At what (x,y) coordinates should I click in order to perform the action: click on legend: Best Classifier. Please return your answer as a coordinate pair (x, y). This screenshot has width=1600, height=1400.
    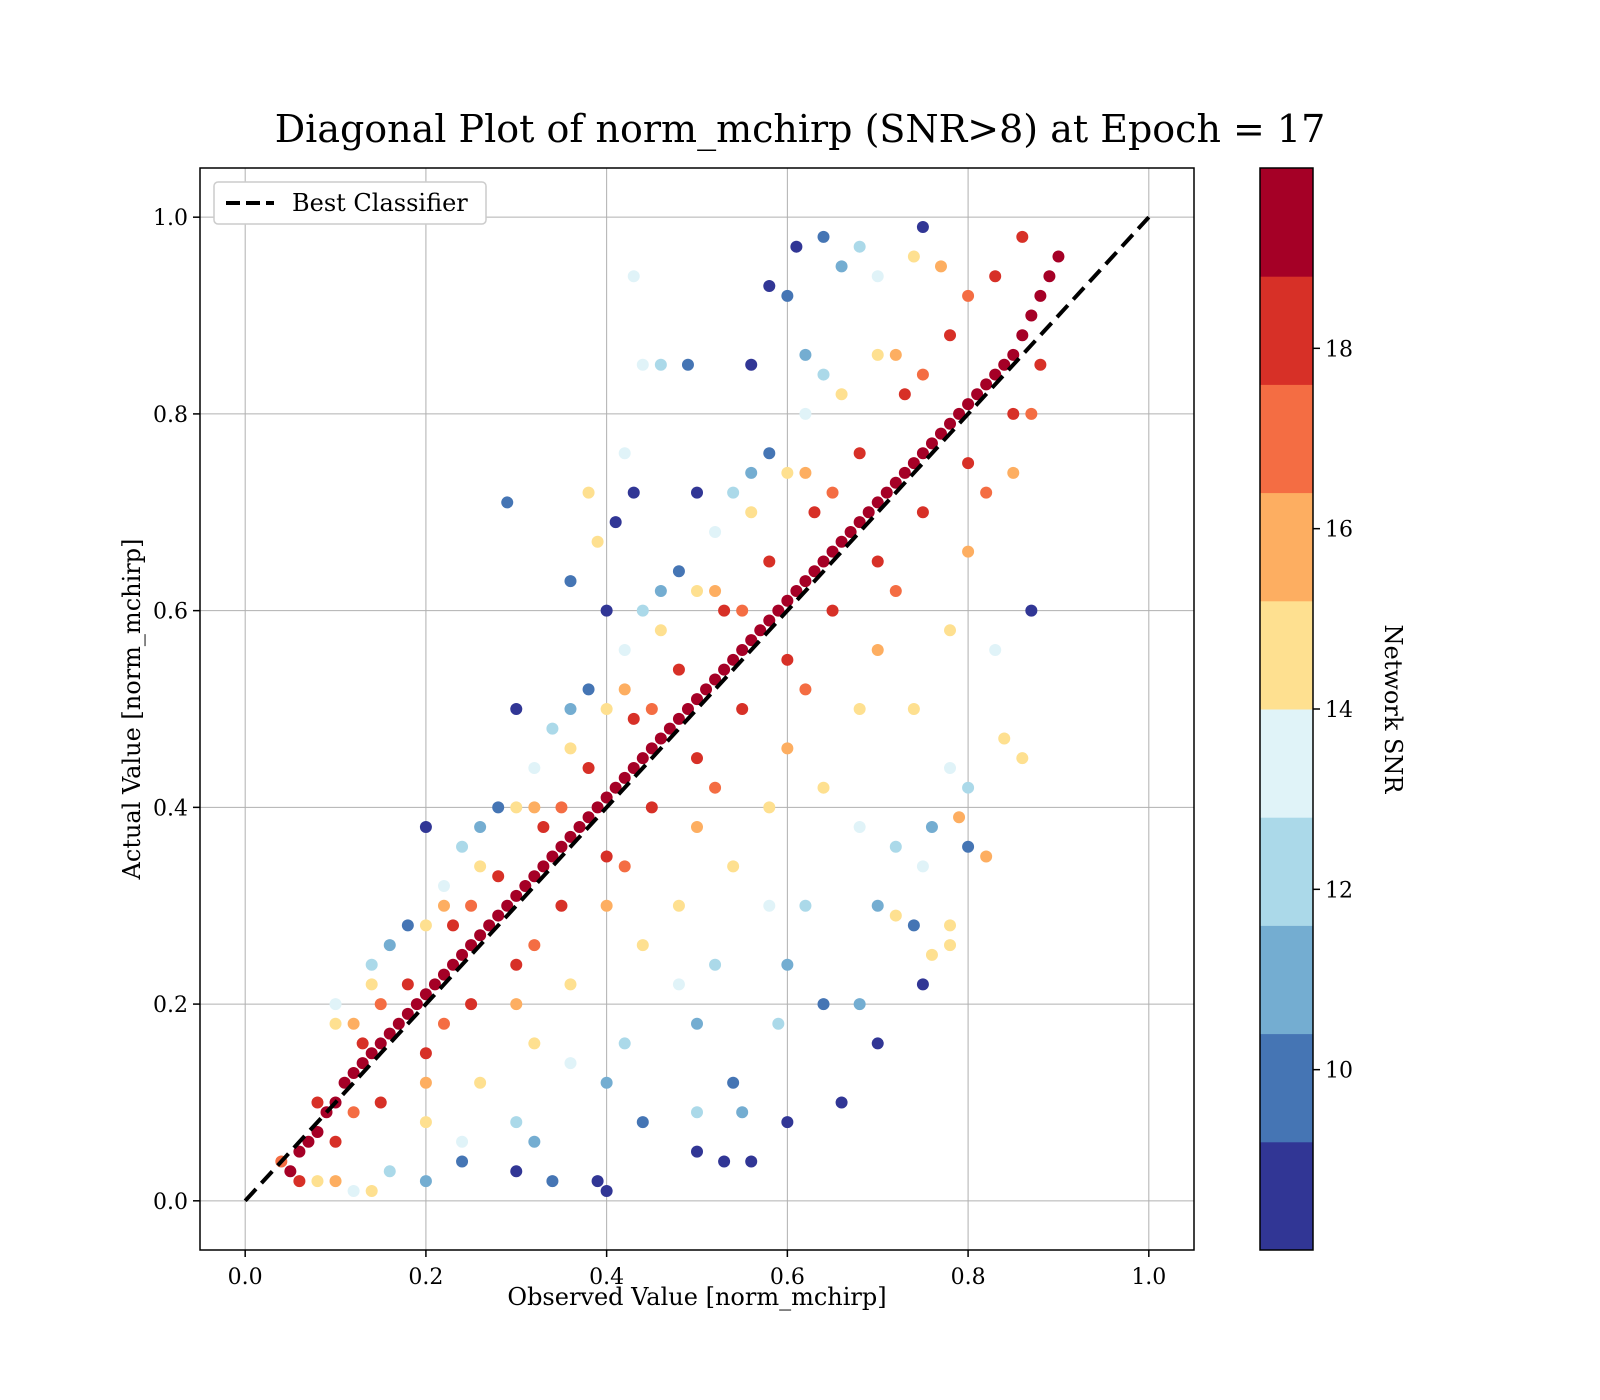
    Looking at the image, I should click on (350, 203).